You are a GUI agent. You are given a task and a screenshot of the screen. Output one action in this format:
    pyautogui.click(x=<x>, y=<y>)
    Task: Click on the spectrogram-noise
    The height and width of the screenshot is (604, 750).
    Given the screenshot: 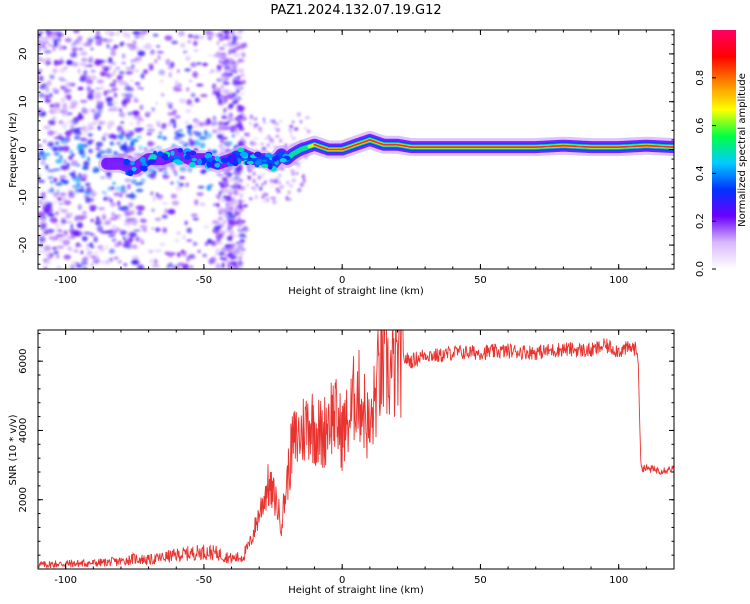 What is the action you would take?
    pyautogui.click(x=174, y=149)
    